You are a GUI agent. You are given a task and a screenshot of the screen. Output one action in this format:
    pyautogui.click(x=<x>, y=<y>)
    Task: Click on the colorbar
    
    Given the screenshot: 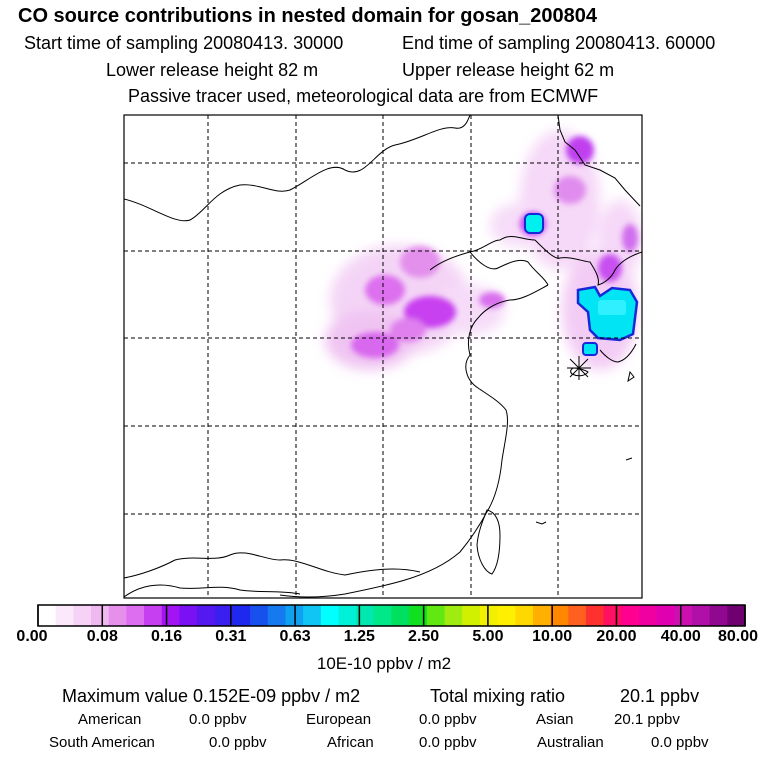 What is the action you would take?
    pyautogui.click(x=391, y=615)
    